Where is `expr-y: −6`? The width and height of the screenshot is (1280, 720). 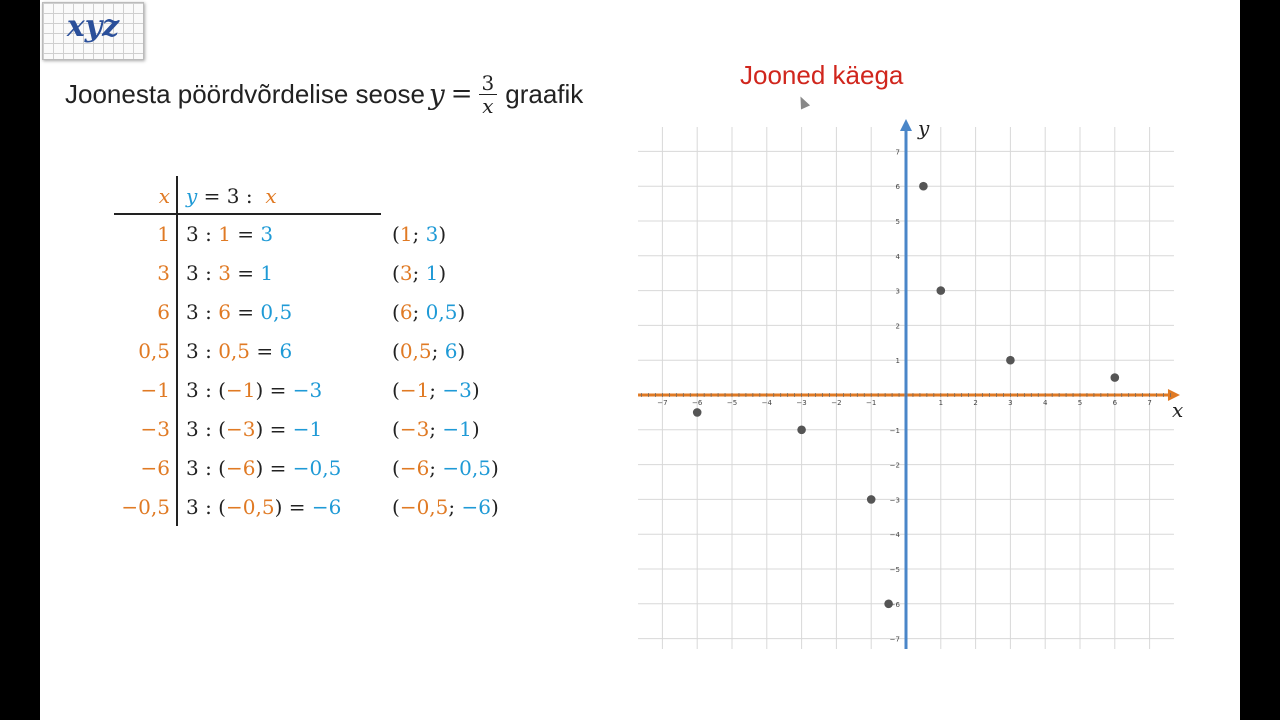 expr-y: −6 is located at coordinates (326, 507).